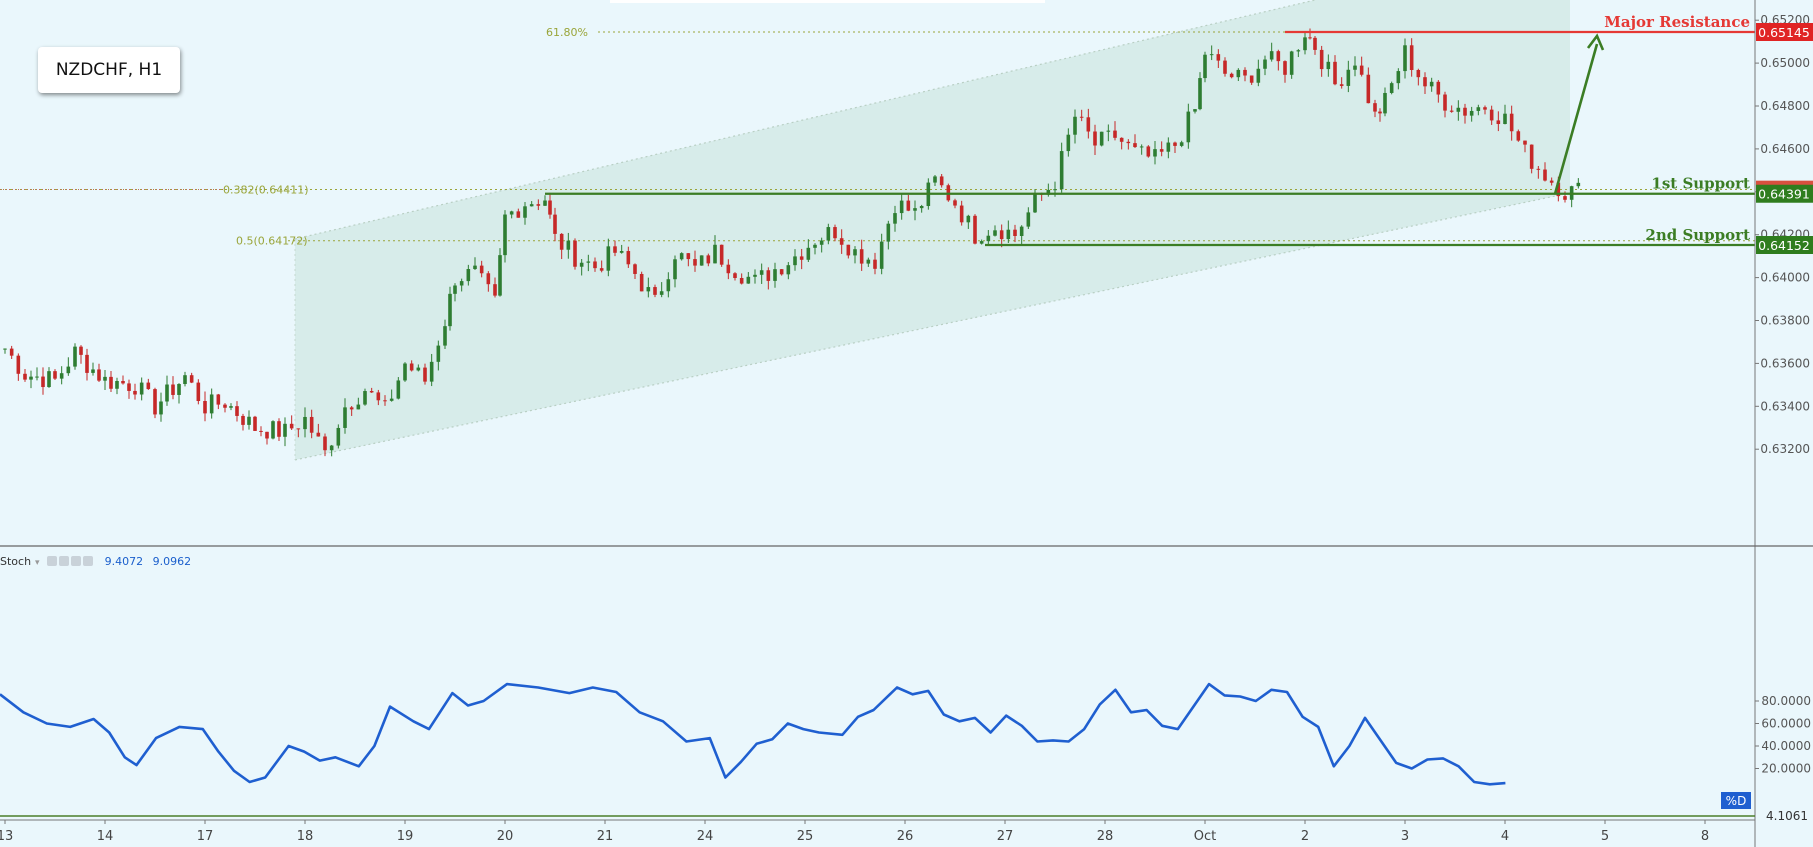  I want to click on stoch-axis-label: 80.0000, so click(1786, 701).